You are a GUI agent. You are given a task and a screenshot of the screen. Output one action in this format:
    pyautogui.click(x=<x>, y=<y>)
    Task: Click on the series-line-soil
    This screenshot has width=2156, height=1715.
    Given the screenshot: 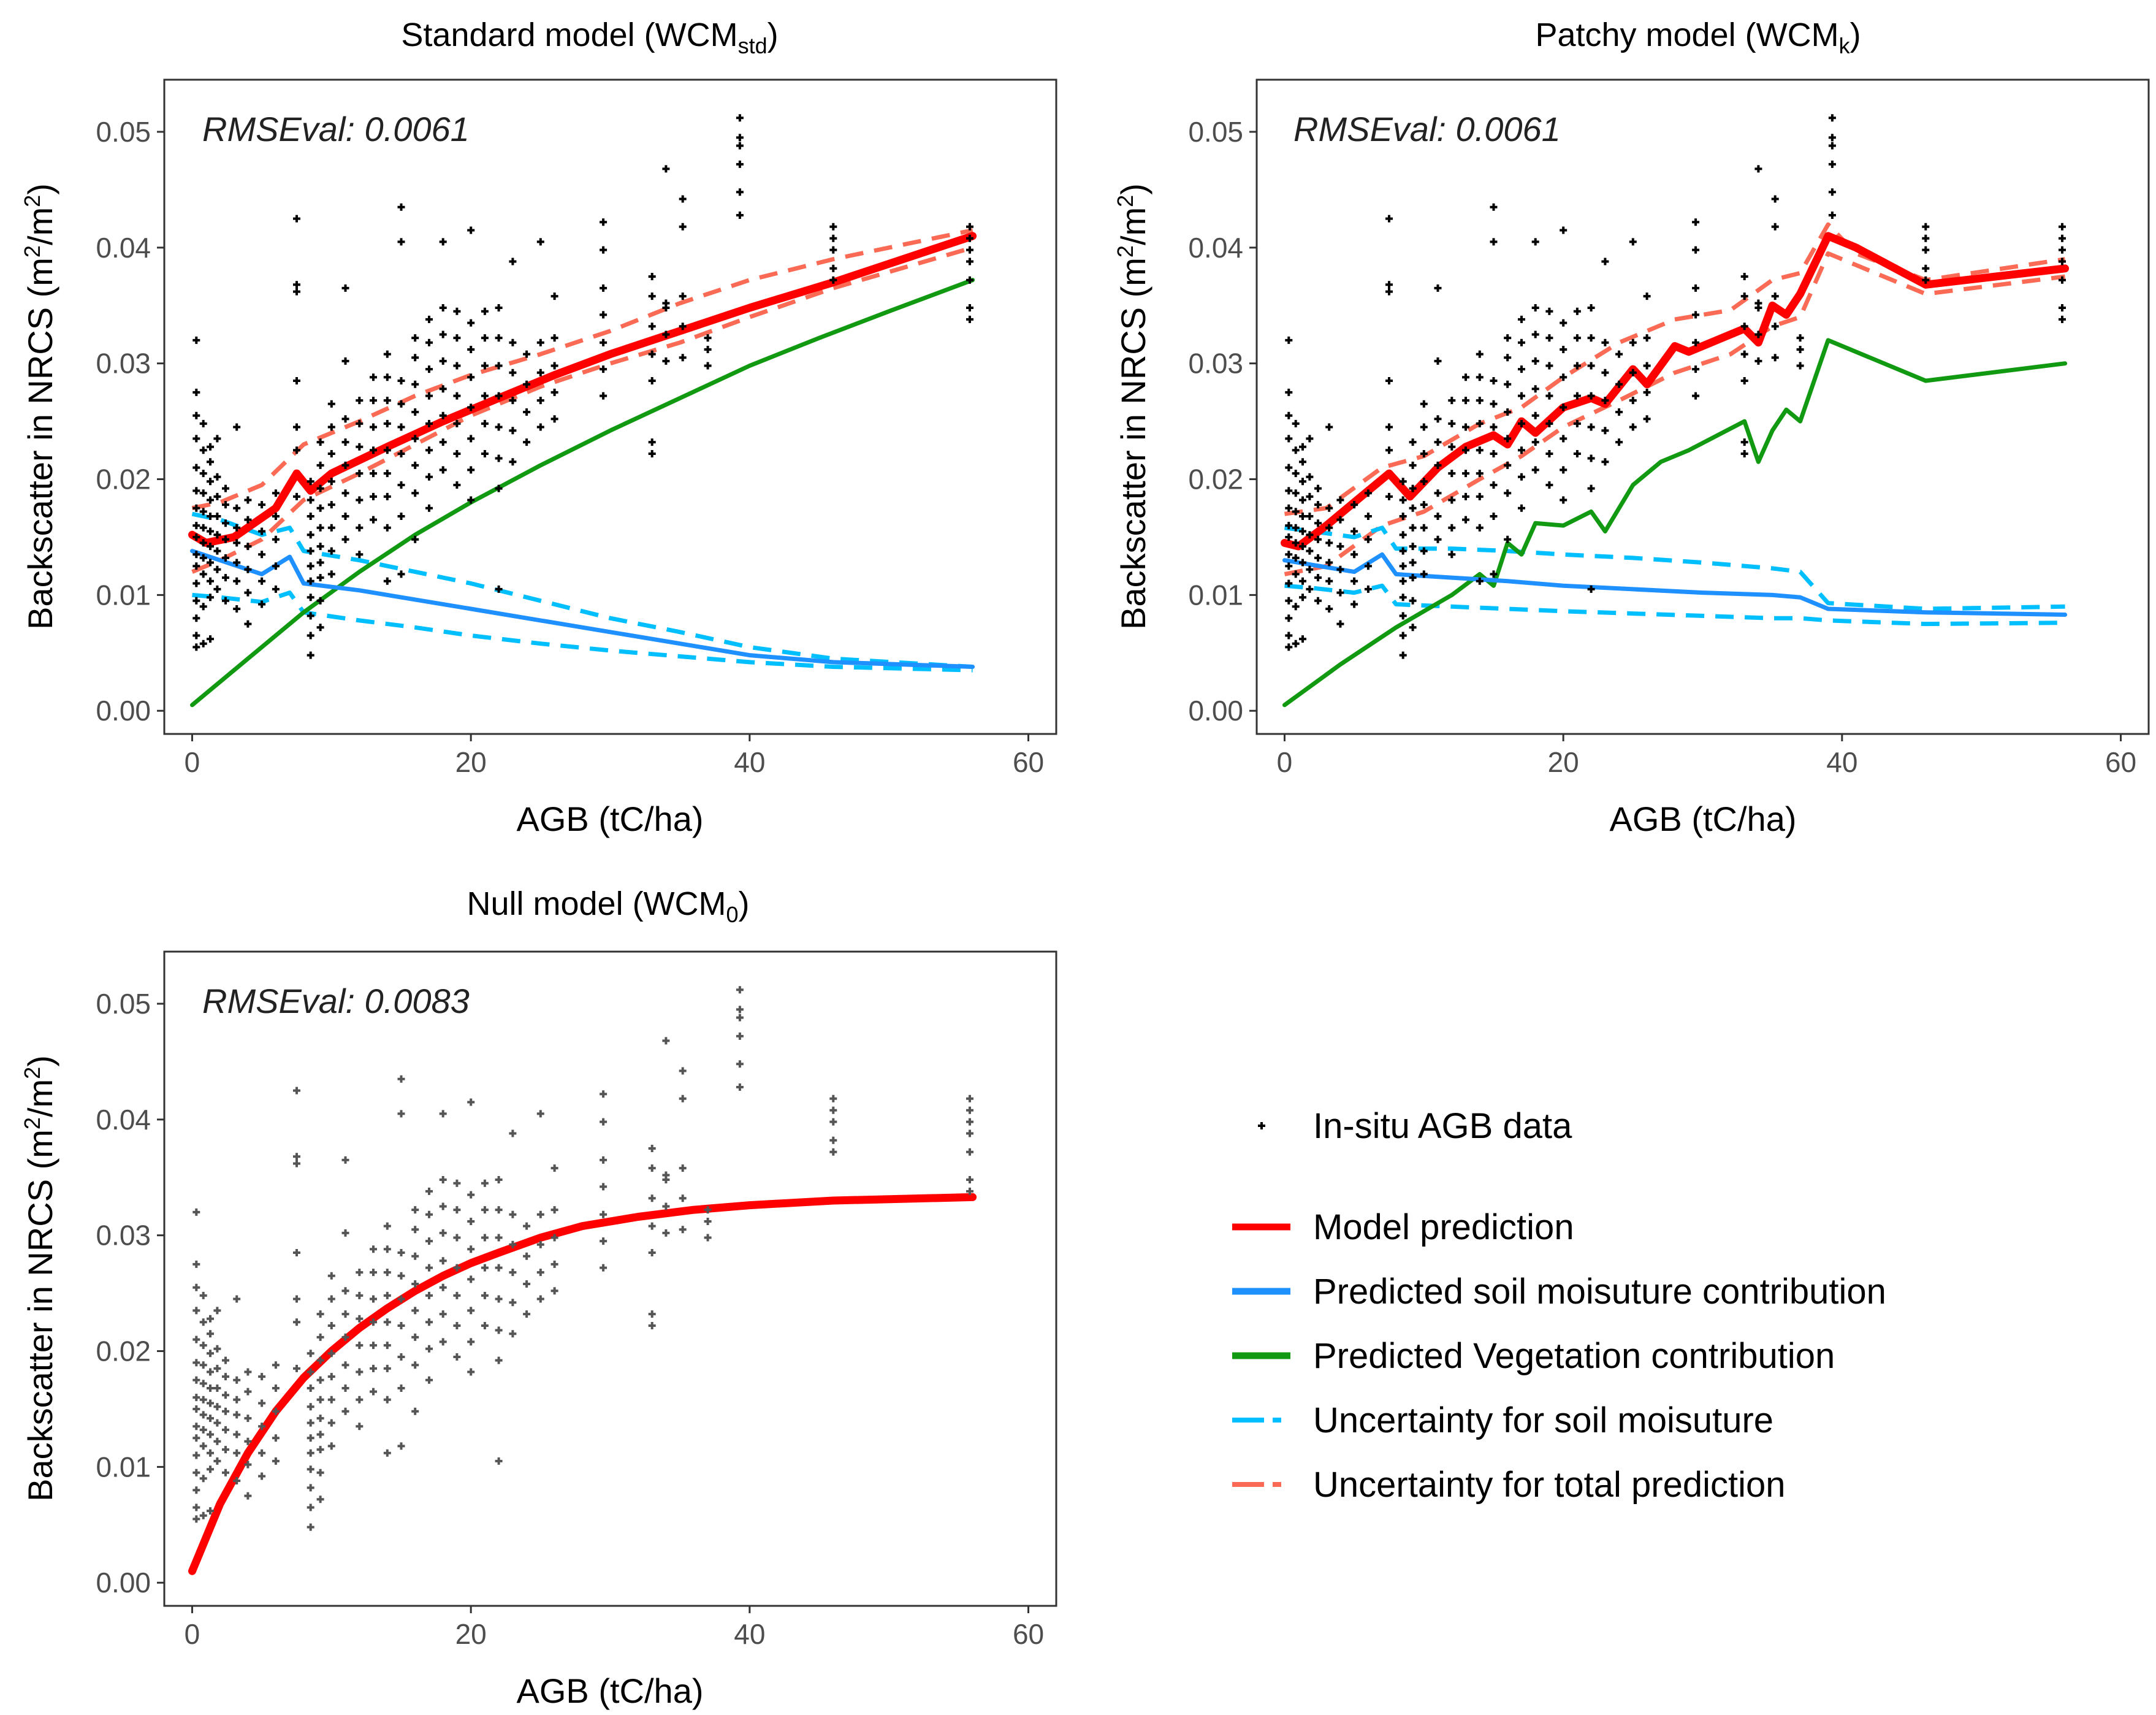 What is the action you would take?
    pyautogui.click(x=582, y=609)
    